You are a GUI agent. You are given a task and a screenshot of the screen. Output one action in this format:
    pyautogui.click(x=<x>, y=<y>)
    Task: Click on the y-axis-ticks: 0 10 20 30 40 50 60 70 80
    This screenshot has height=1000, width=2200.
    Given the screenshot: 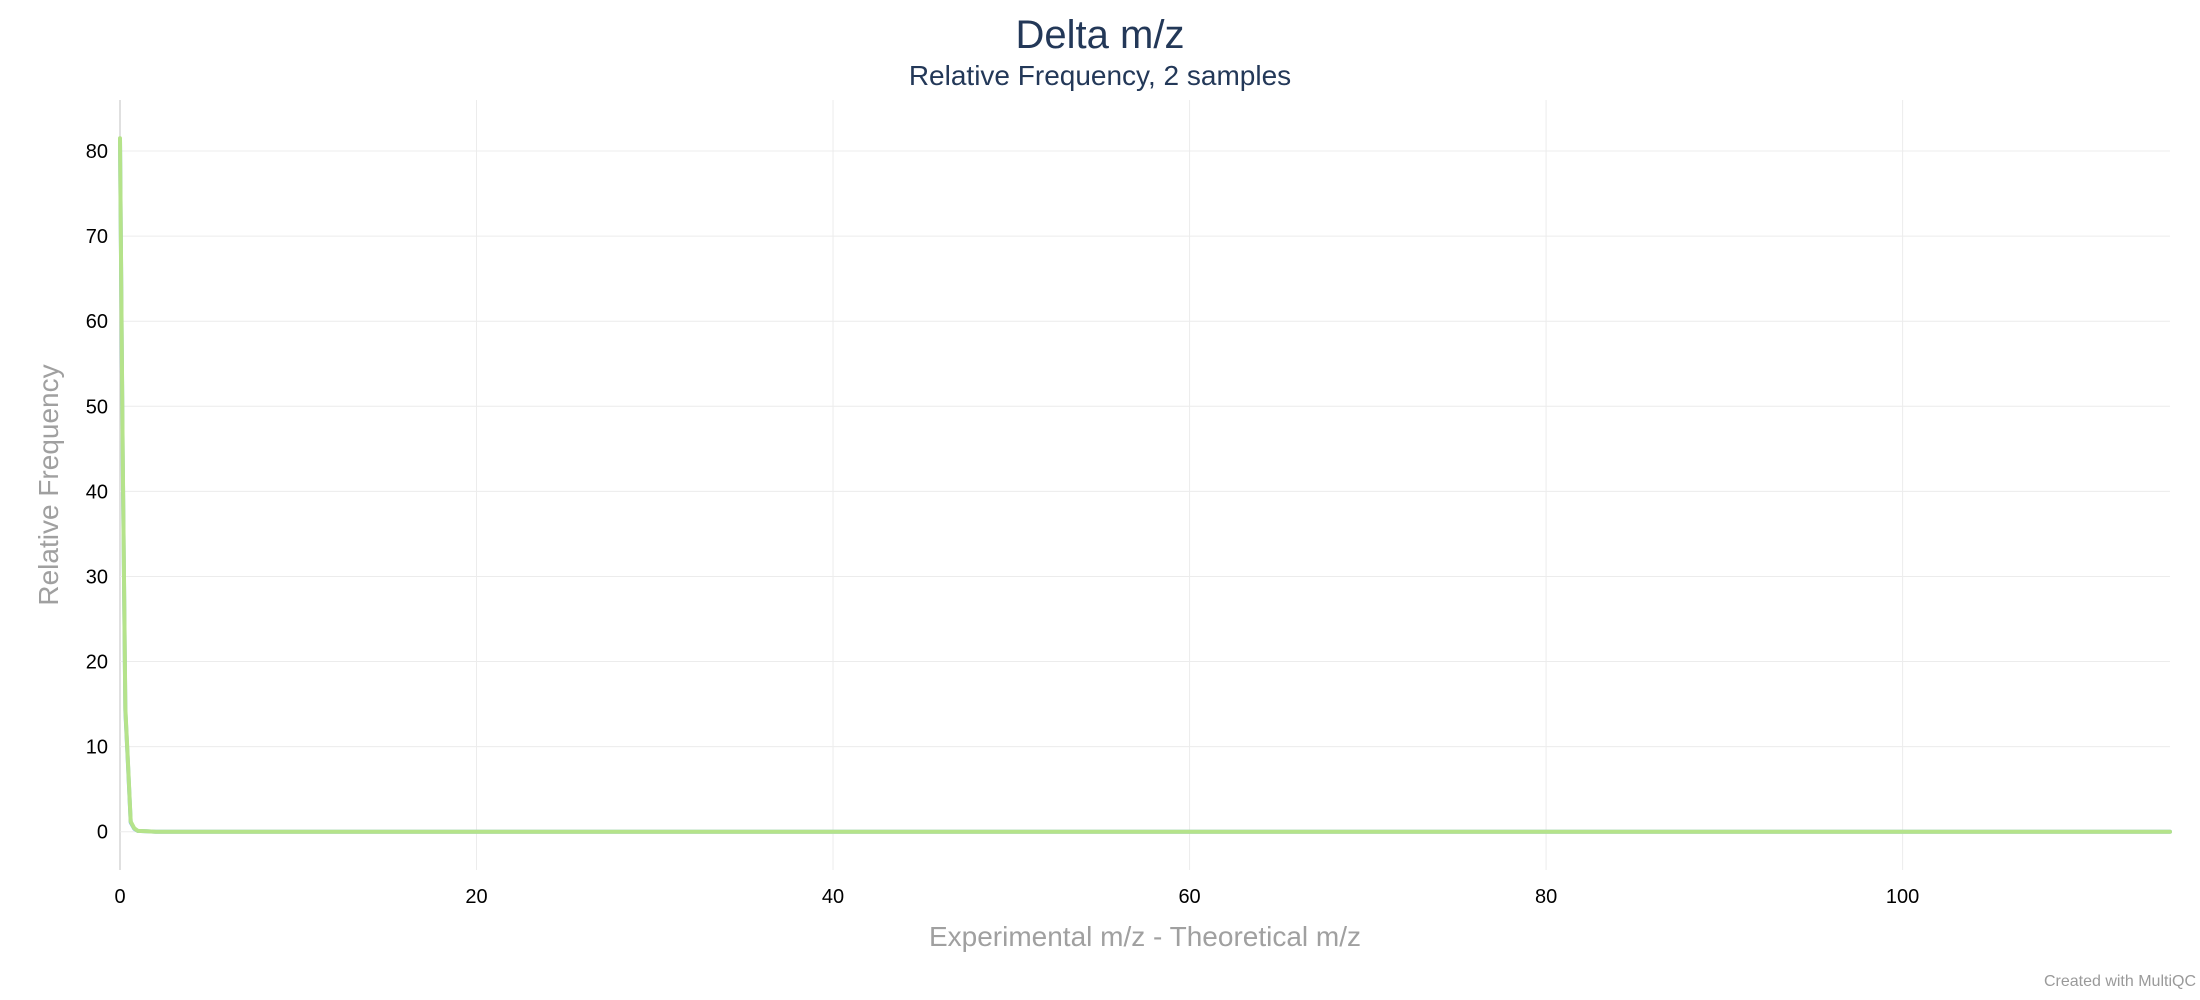 What is the action you would take?
    pyautogui.click(x=97, y=492)
    